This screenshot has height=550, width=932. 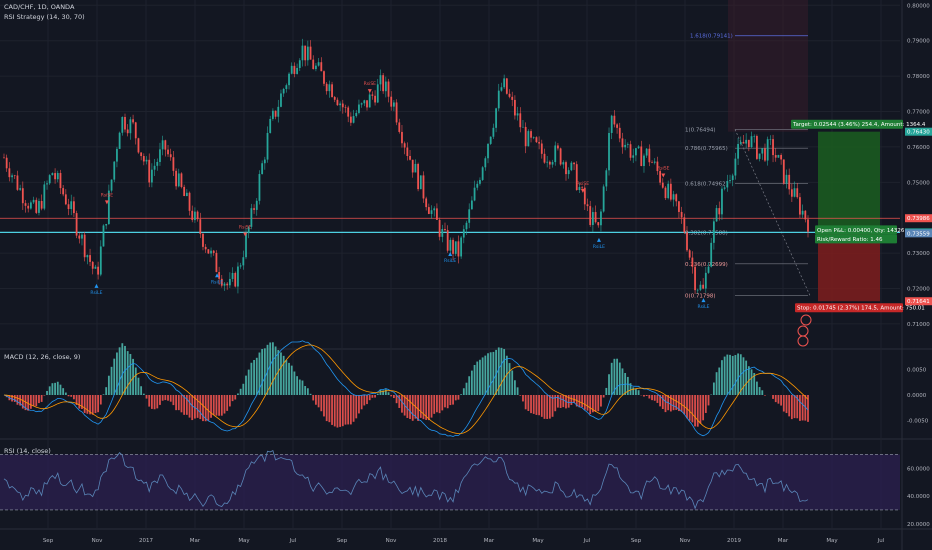 I want to click on open-pnl-label-bg, so click(x=856, y=230).